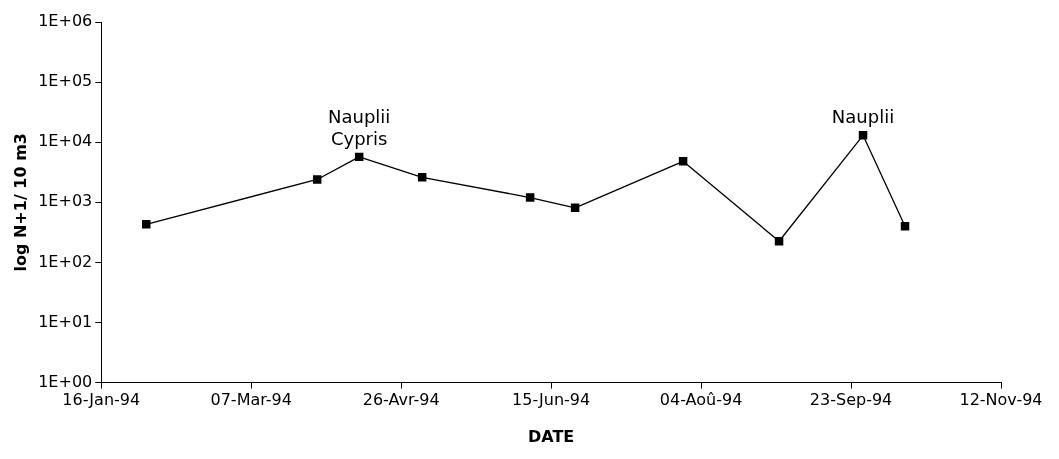 The image size is (1059, 459). Describe the element at coordinates (65, 141) in the screenshot. I see `y-tick-label: 1E+04` at that location.